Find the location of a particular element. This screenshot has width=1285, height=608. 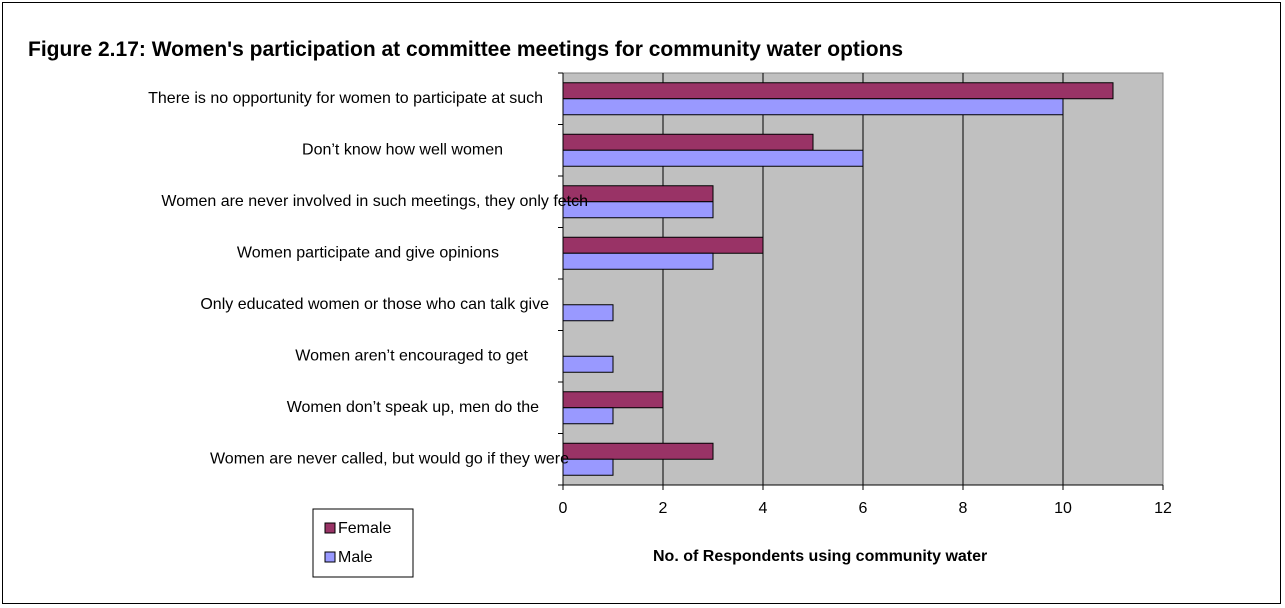

category-label: Don’t know how well women is located at coordinates (402, 150).